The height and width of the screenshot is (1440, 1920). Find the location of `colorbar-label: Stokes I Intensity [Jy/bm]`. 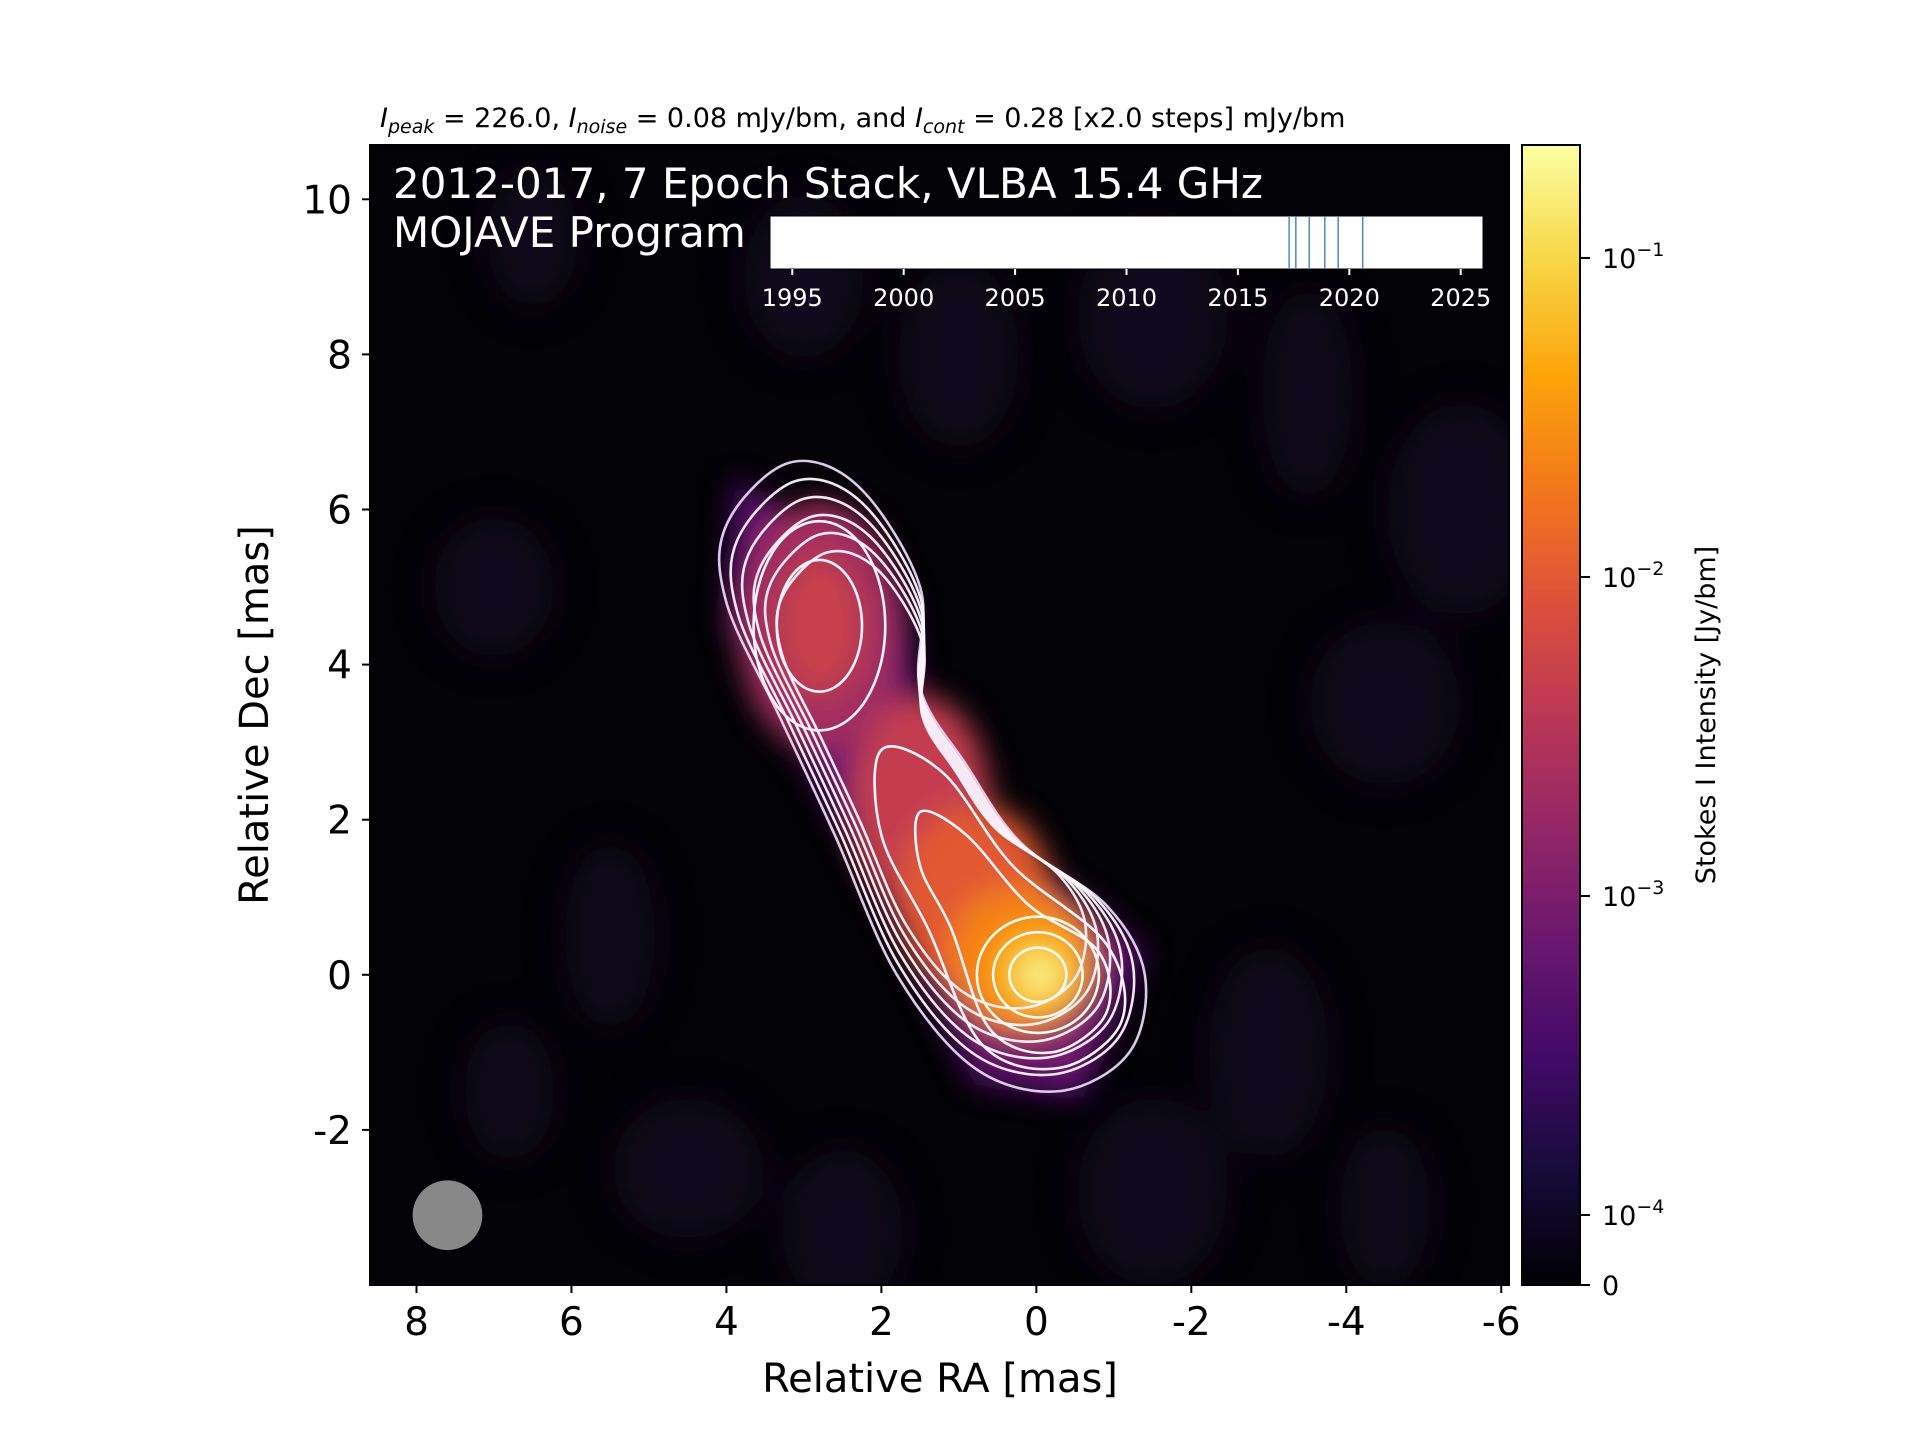

colorbar-label: Stokes I Intensity [Jy/bm] is located at coordinates (1706, 715).